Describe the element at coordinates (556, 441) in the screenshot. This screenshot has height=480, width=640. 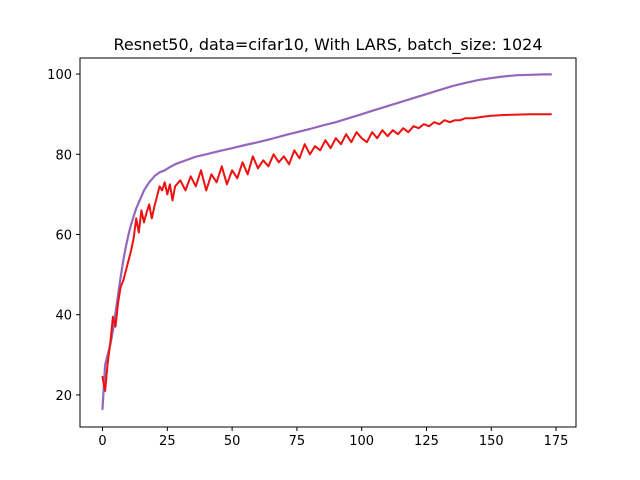
I see `x-tick-label: 175` at that location.